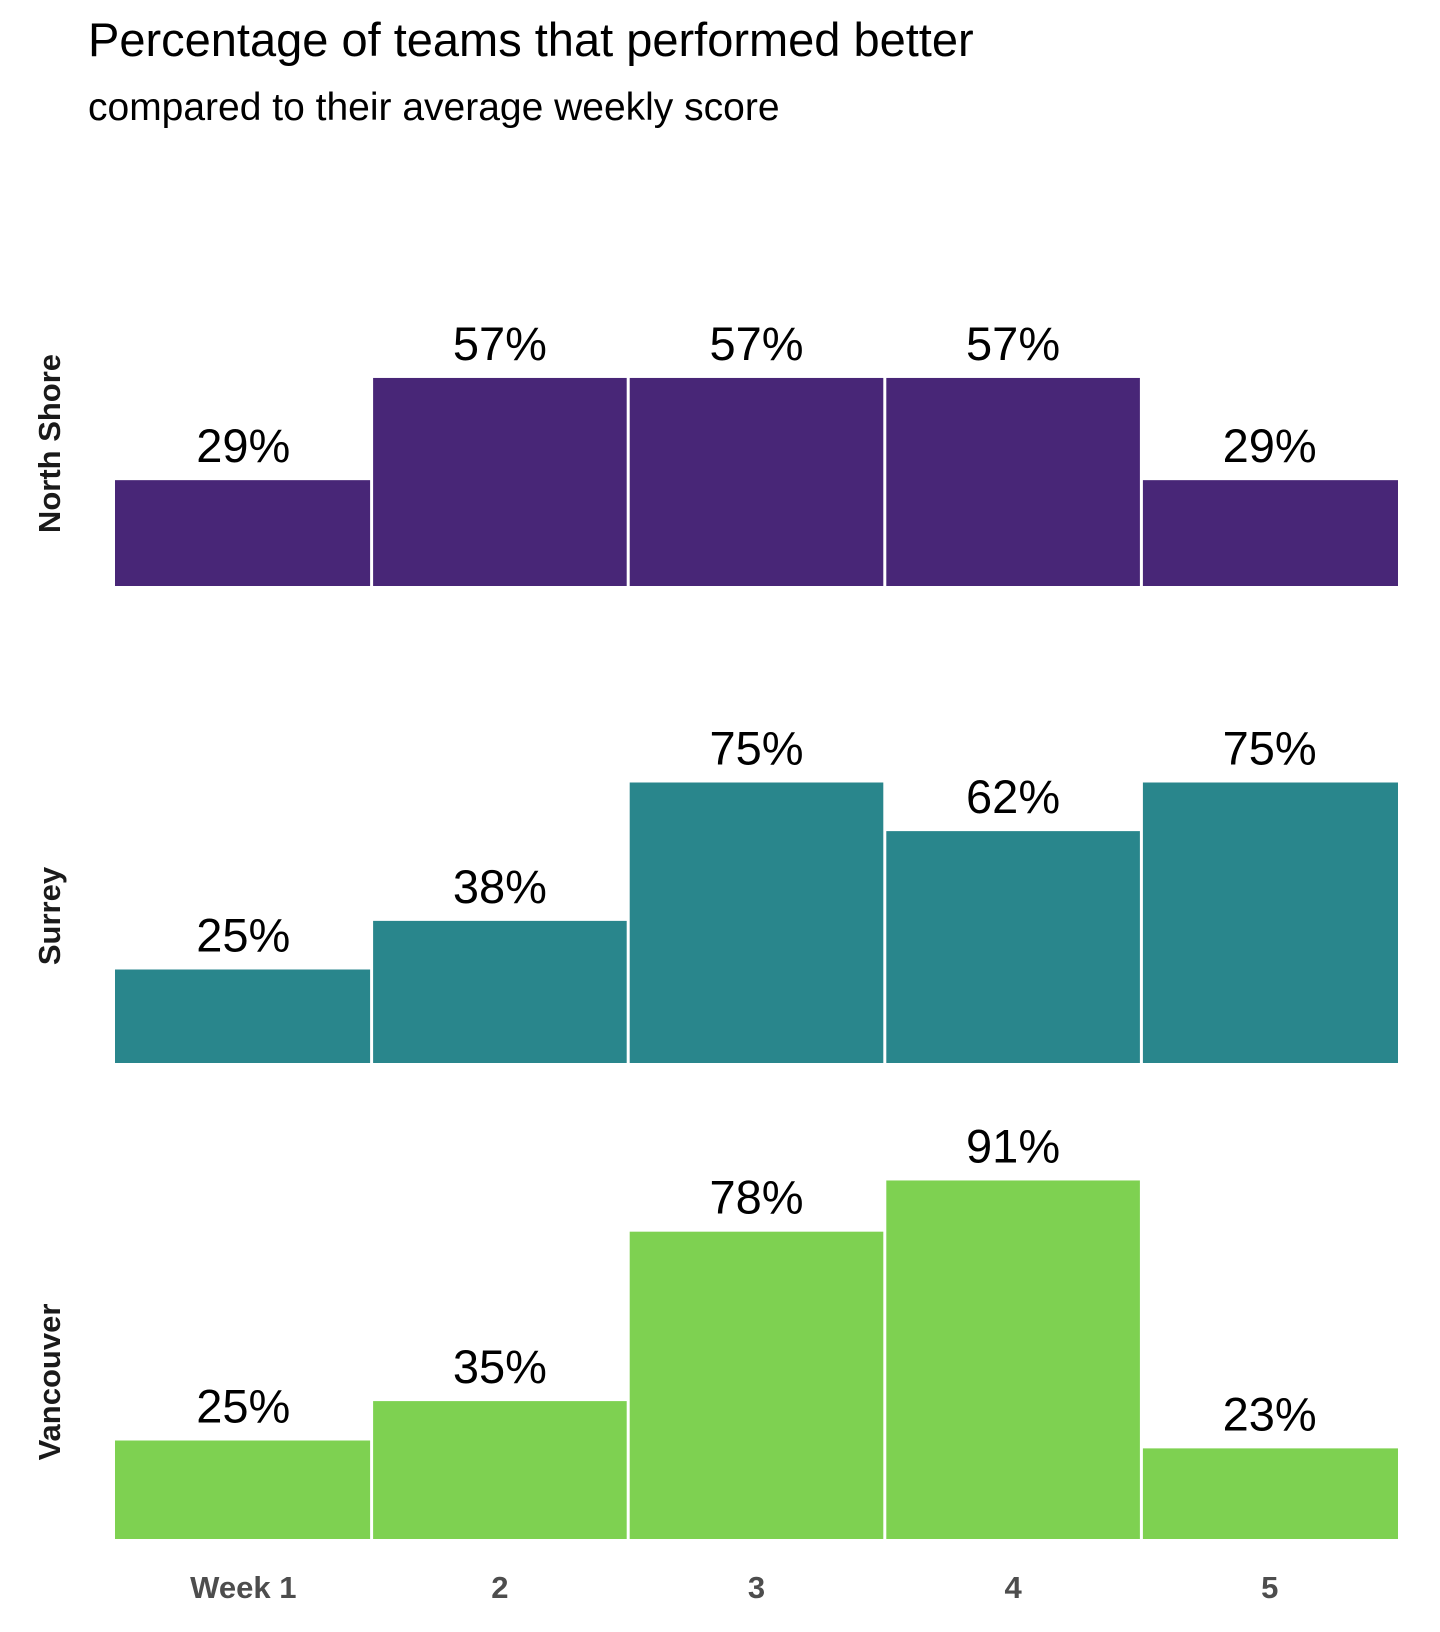  I want to click on x-tick-label-3: 3, so click(756, 1587).